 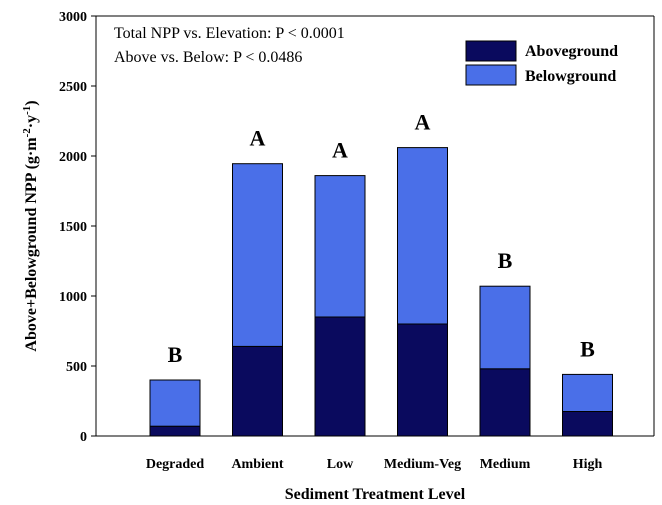 What do you see at coordinates (73, 157) in the screenshot?
I see `y-tick-label: 2000` at bounding box center [73, 157].